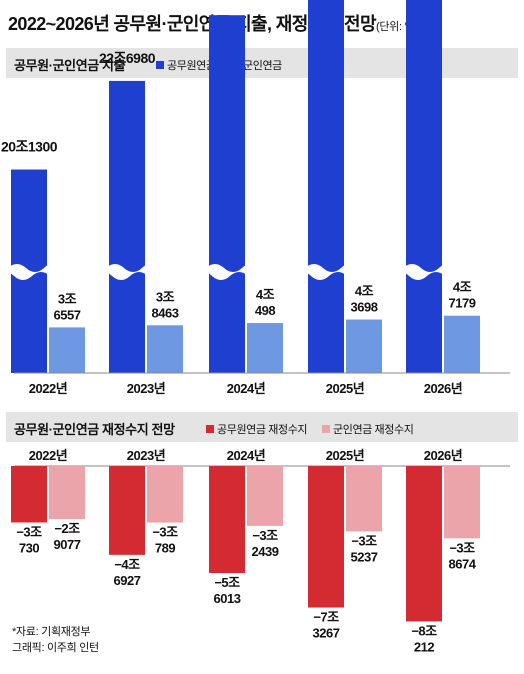  I want to click on data-label-civil-balance-top: −7조, so click(326, 617).